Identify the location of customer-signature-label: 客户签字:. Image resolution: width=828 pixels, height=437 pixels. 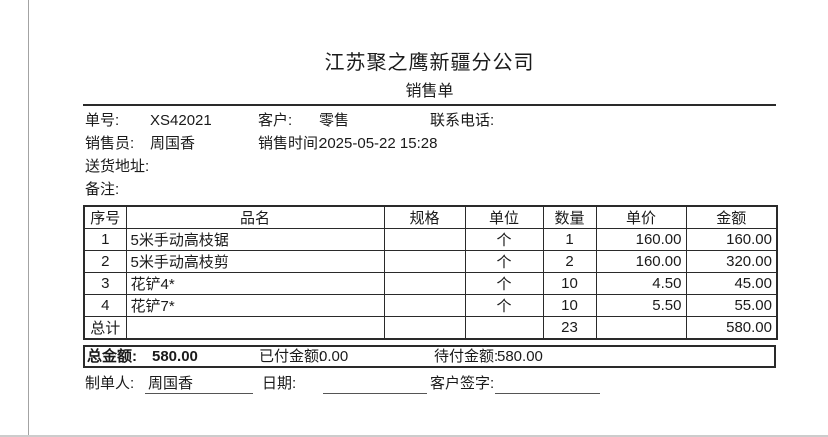
(462, 383).